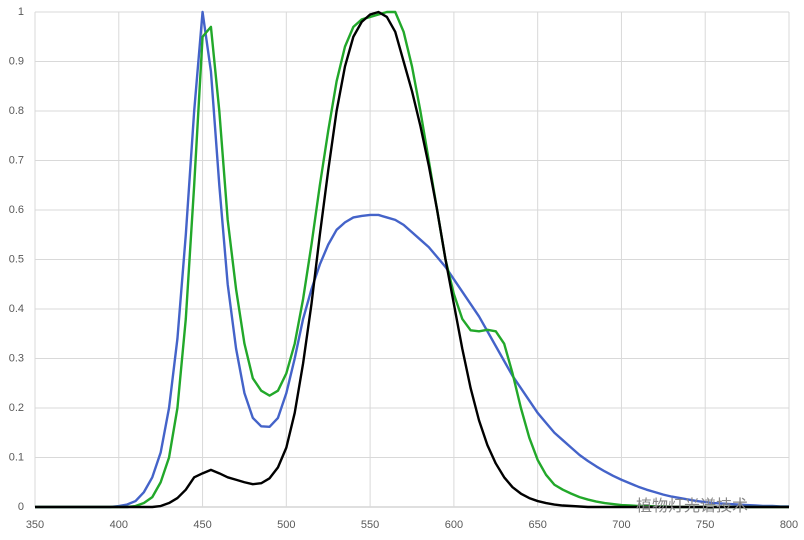  Describe the element at coordinates (119, 525) in the screenshot. I see `x-tick-label: 400` at that location.